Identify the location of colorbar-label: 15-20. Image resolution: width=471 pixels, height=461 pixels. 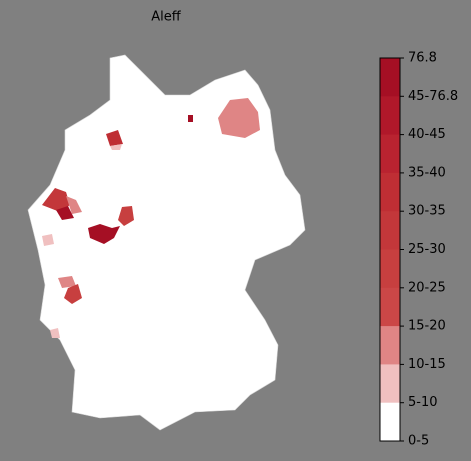
(427, 326).